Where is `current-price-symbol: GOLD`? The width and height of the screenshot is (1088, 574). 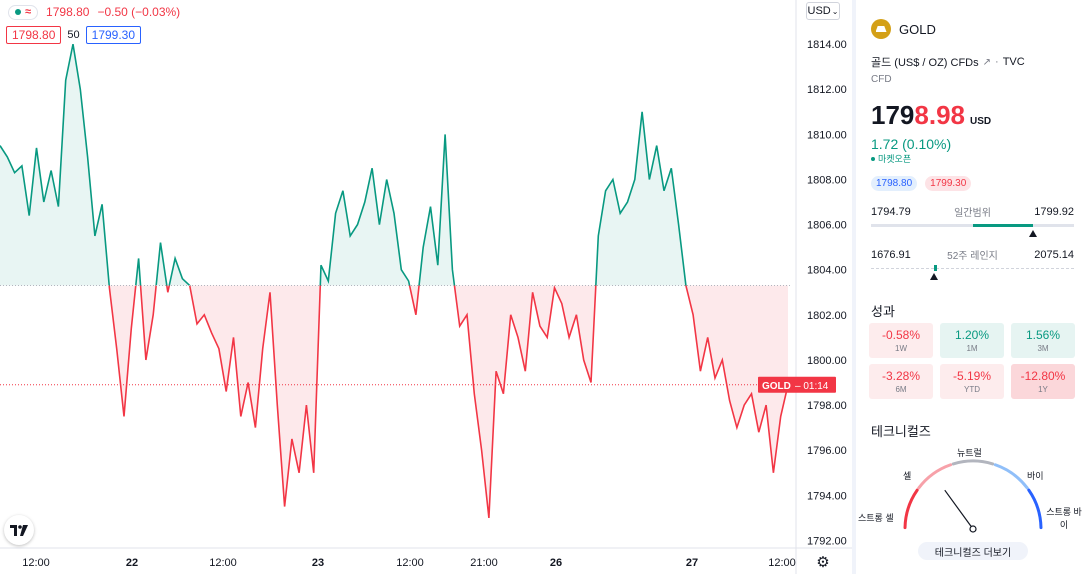
current-price-symbol: GOLD is located at coordinates (776, 386).